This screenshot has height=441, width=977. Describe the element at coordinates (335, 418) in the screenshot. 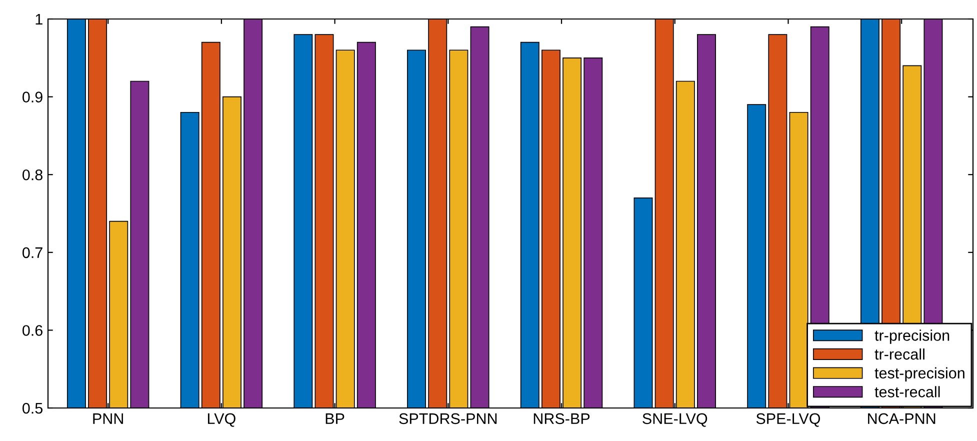

I see `x-tick-label: BP` at that location.